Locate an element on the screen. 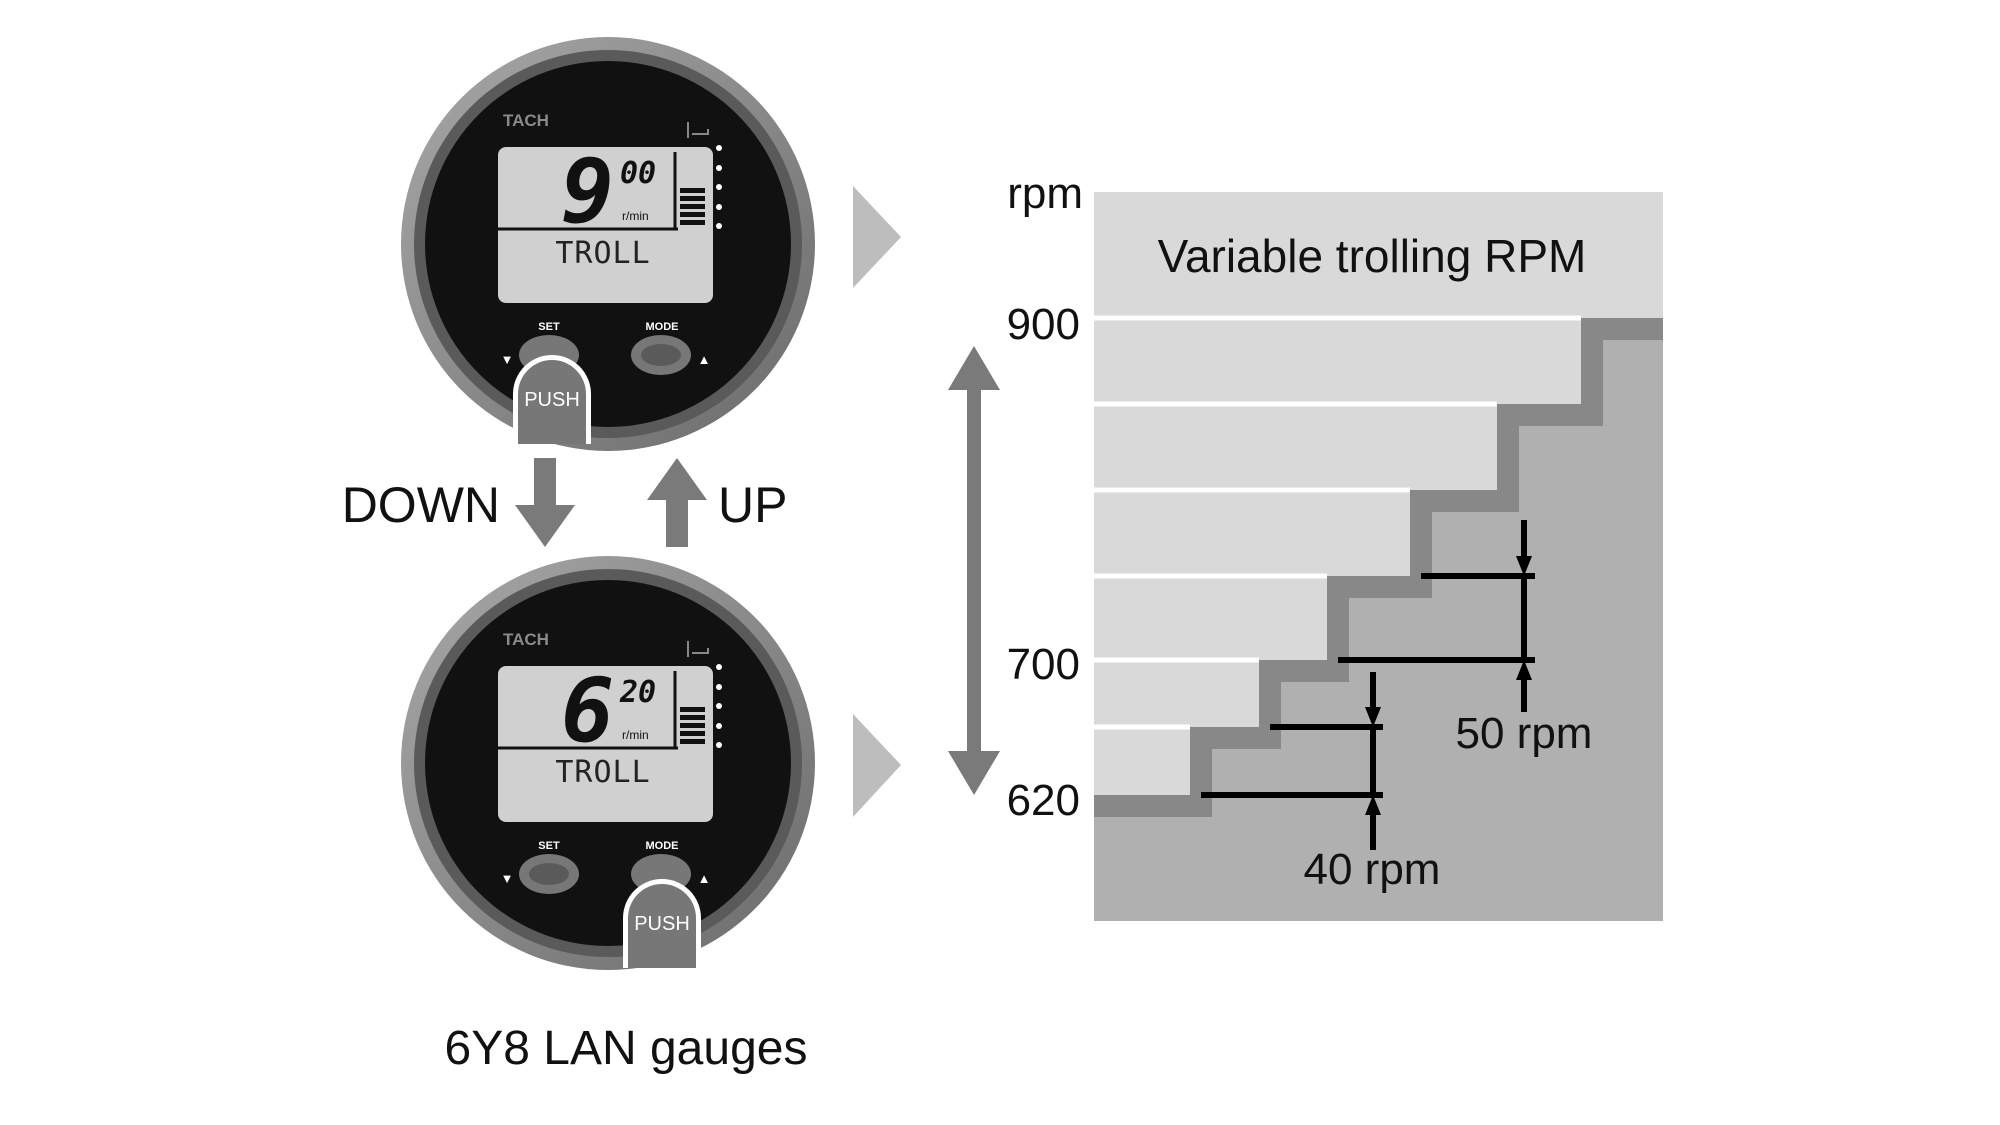 The image size is (2000, 1125). down-arrow-icon is located at coordinates (545, 502).